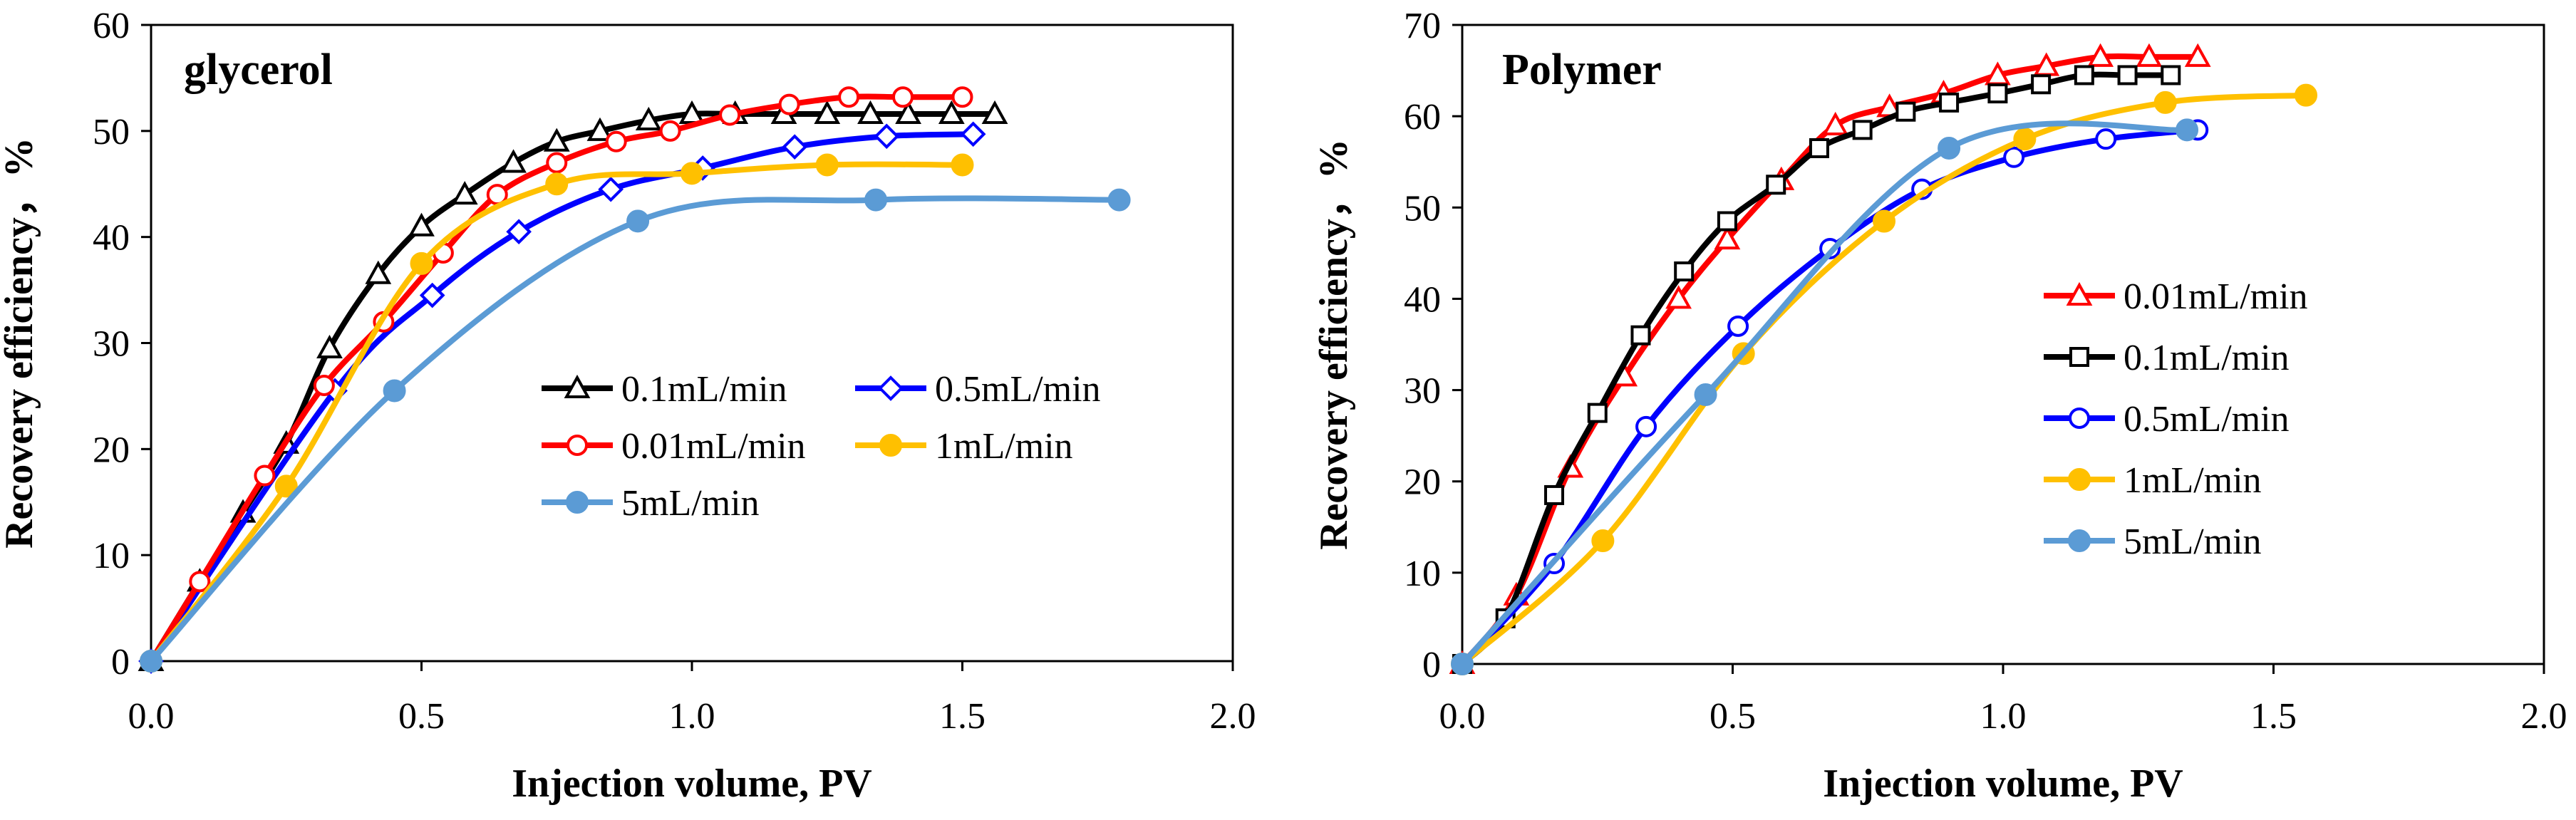 This screenshot has width=2576, height=820. Describe the element at coordinates (1423, 482) in the screenshot. I see `y-tick-label: 20` at that location.